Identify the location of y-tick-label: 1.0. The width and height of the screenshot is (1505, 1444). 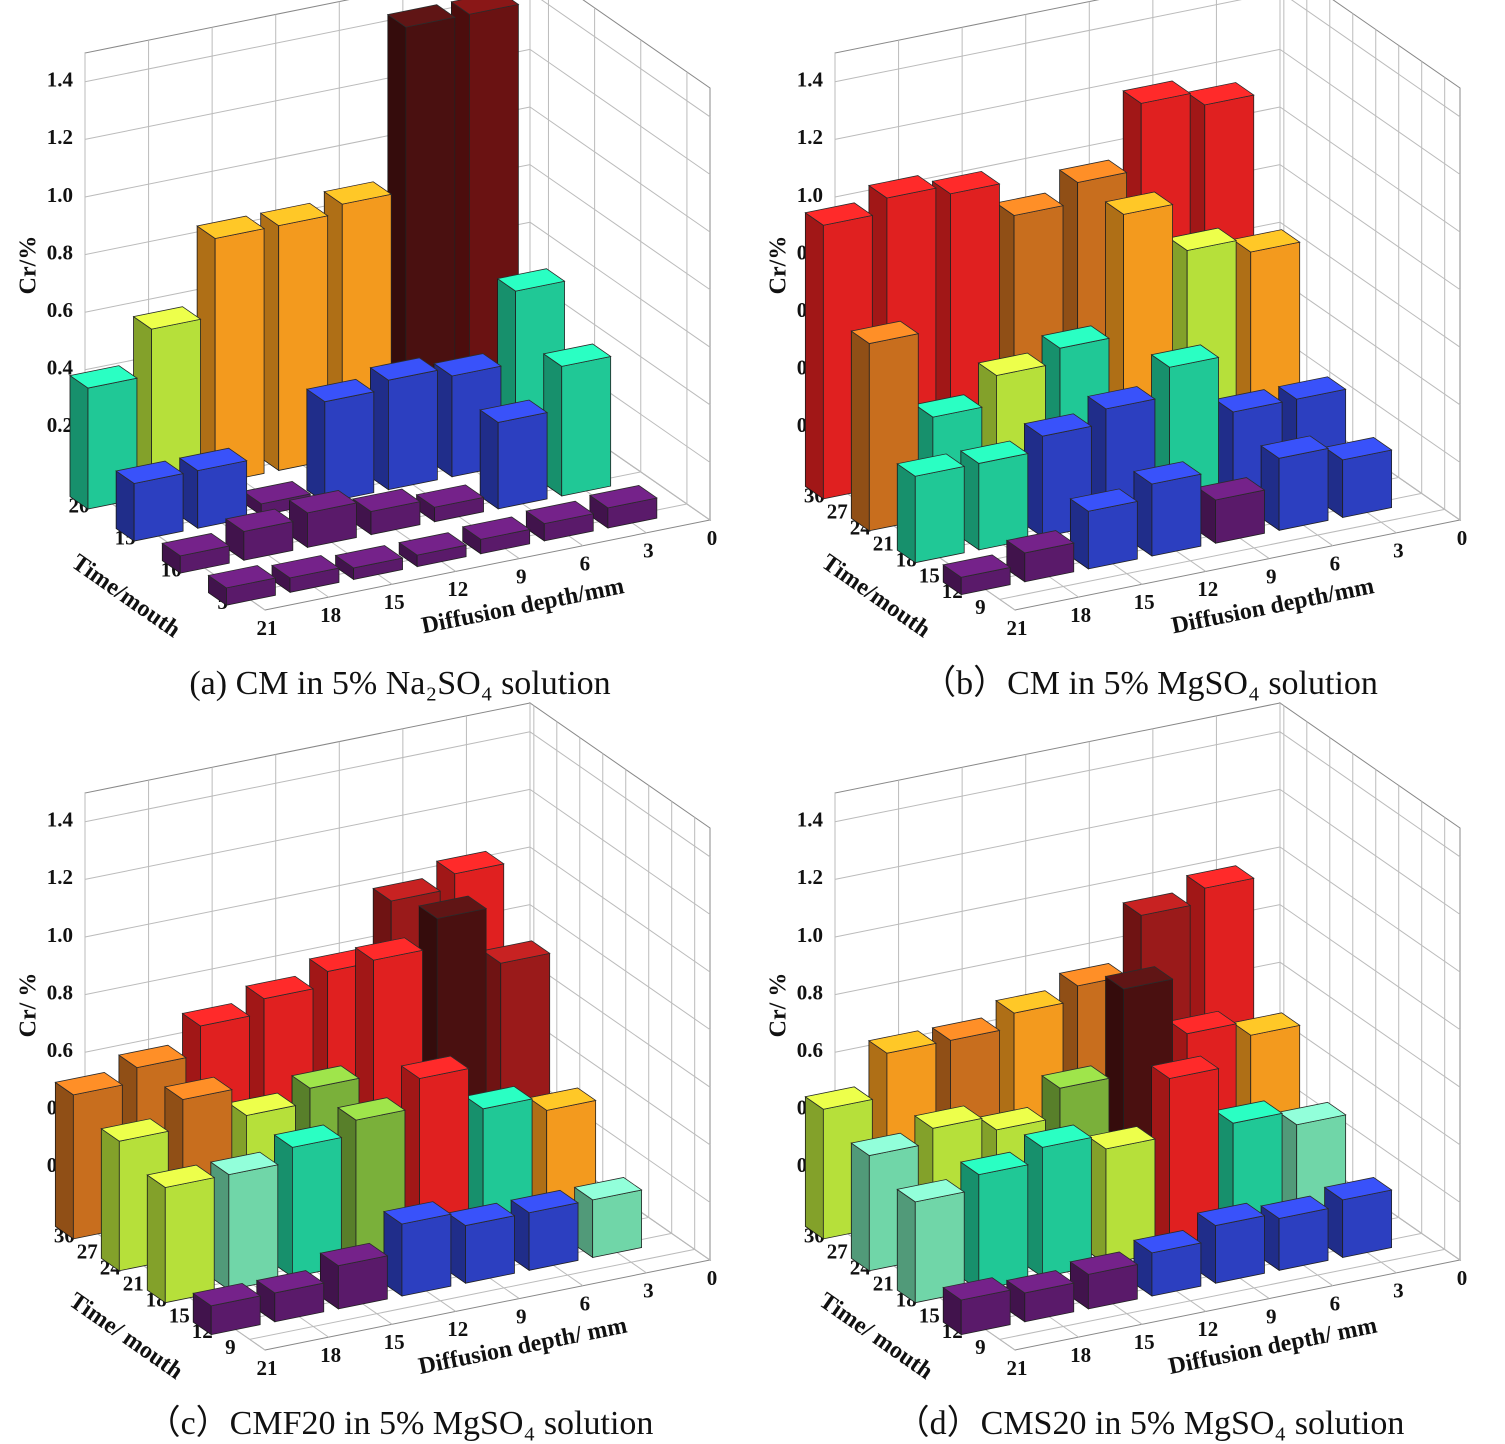
(60, 195).